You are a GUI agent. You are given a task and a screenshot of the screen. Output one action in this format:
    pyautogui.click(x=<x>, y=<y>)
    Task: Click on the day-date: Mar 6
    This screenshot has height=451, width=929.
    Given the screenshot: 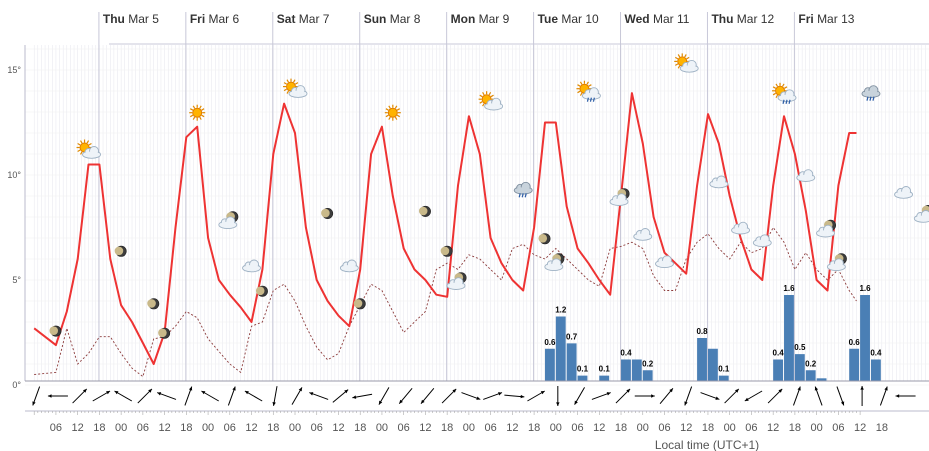 What is the action you would take?
    pyautogui.click(x=224, y=19)
    